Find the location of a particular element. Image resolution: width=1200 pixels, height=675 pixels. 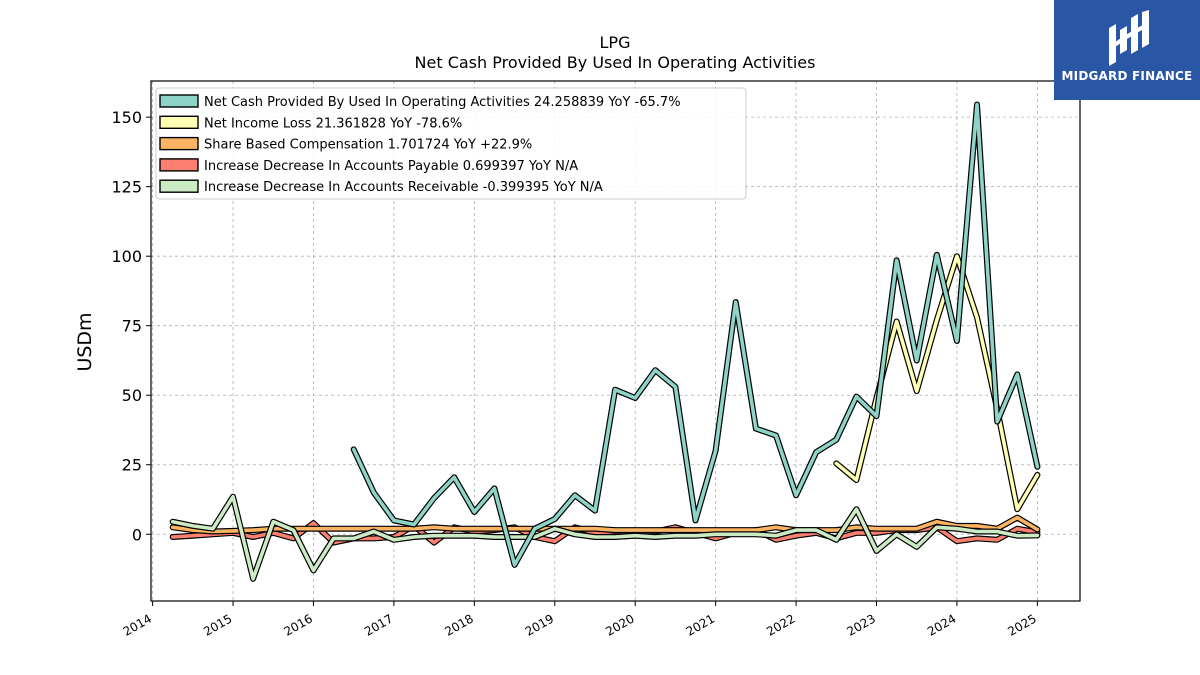

x-tick-label: 2014 is located at coordinates (137, 624).